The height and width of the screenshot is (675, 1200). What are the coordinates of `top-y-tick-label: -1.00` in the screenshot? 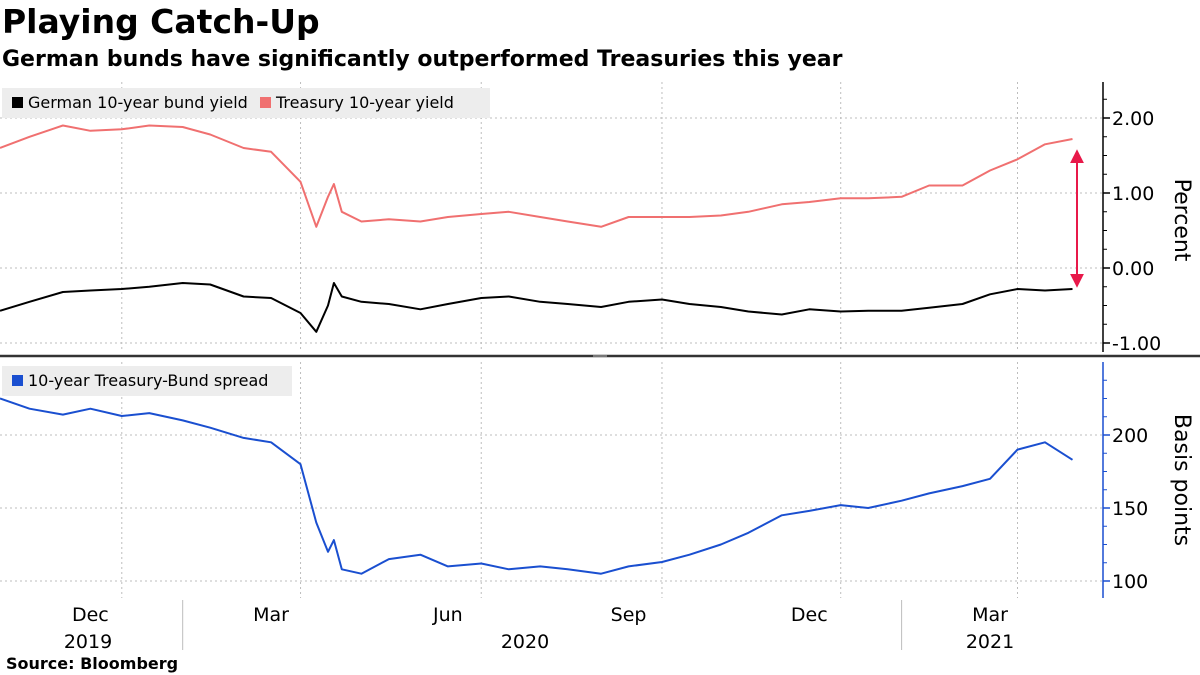 It's located at (1136, 344).